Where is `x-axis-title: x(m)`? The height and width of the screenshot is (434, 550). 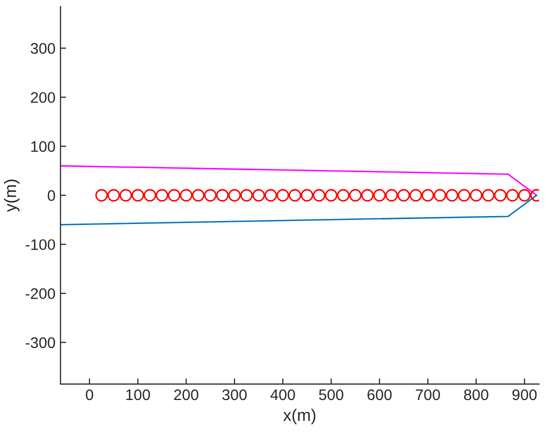
x-axis-title: x(m) is located at coordinates (299, 416).